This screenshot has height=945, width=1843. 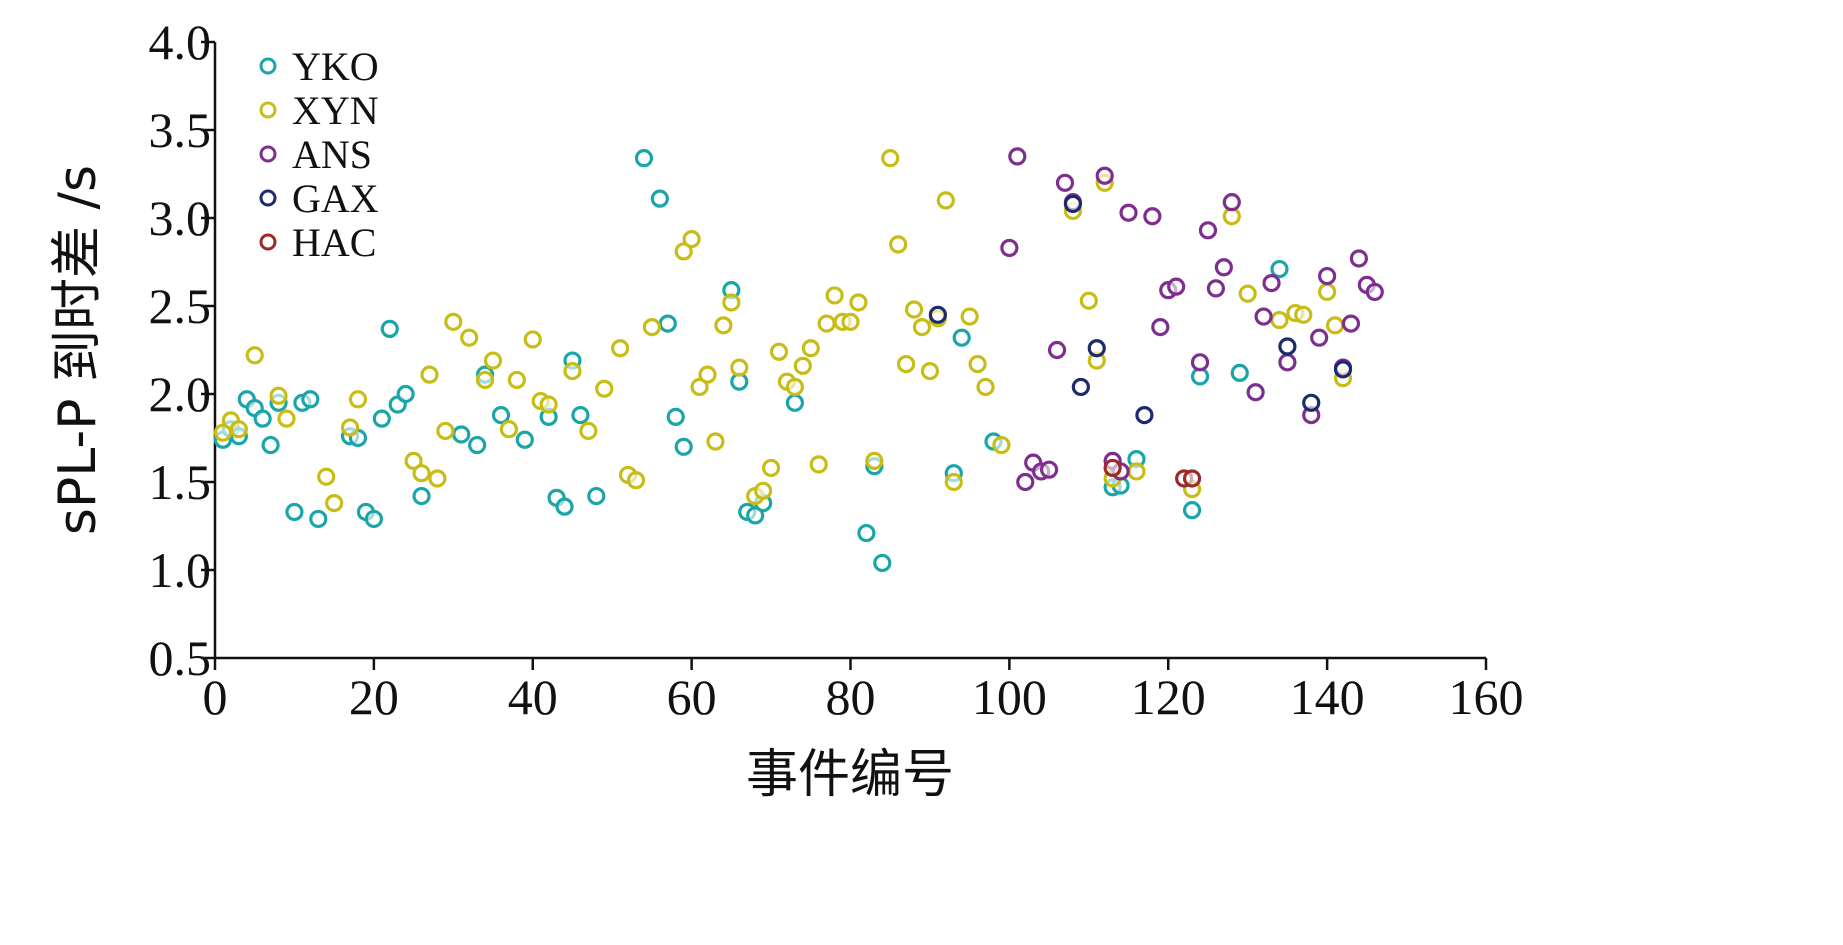 What do you see at coordinates (1327, 697) in the screenshot?
I see `x-tick-label: 140` at bounding box center [1327, 697].